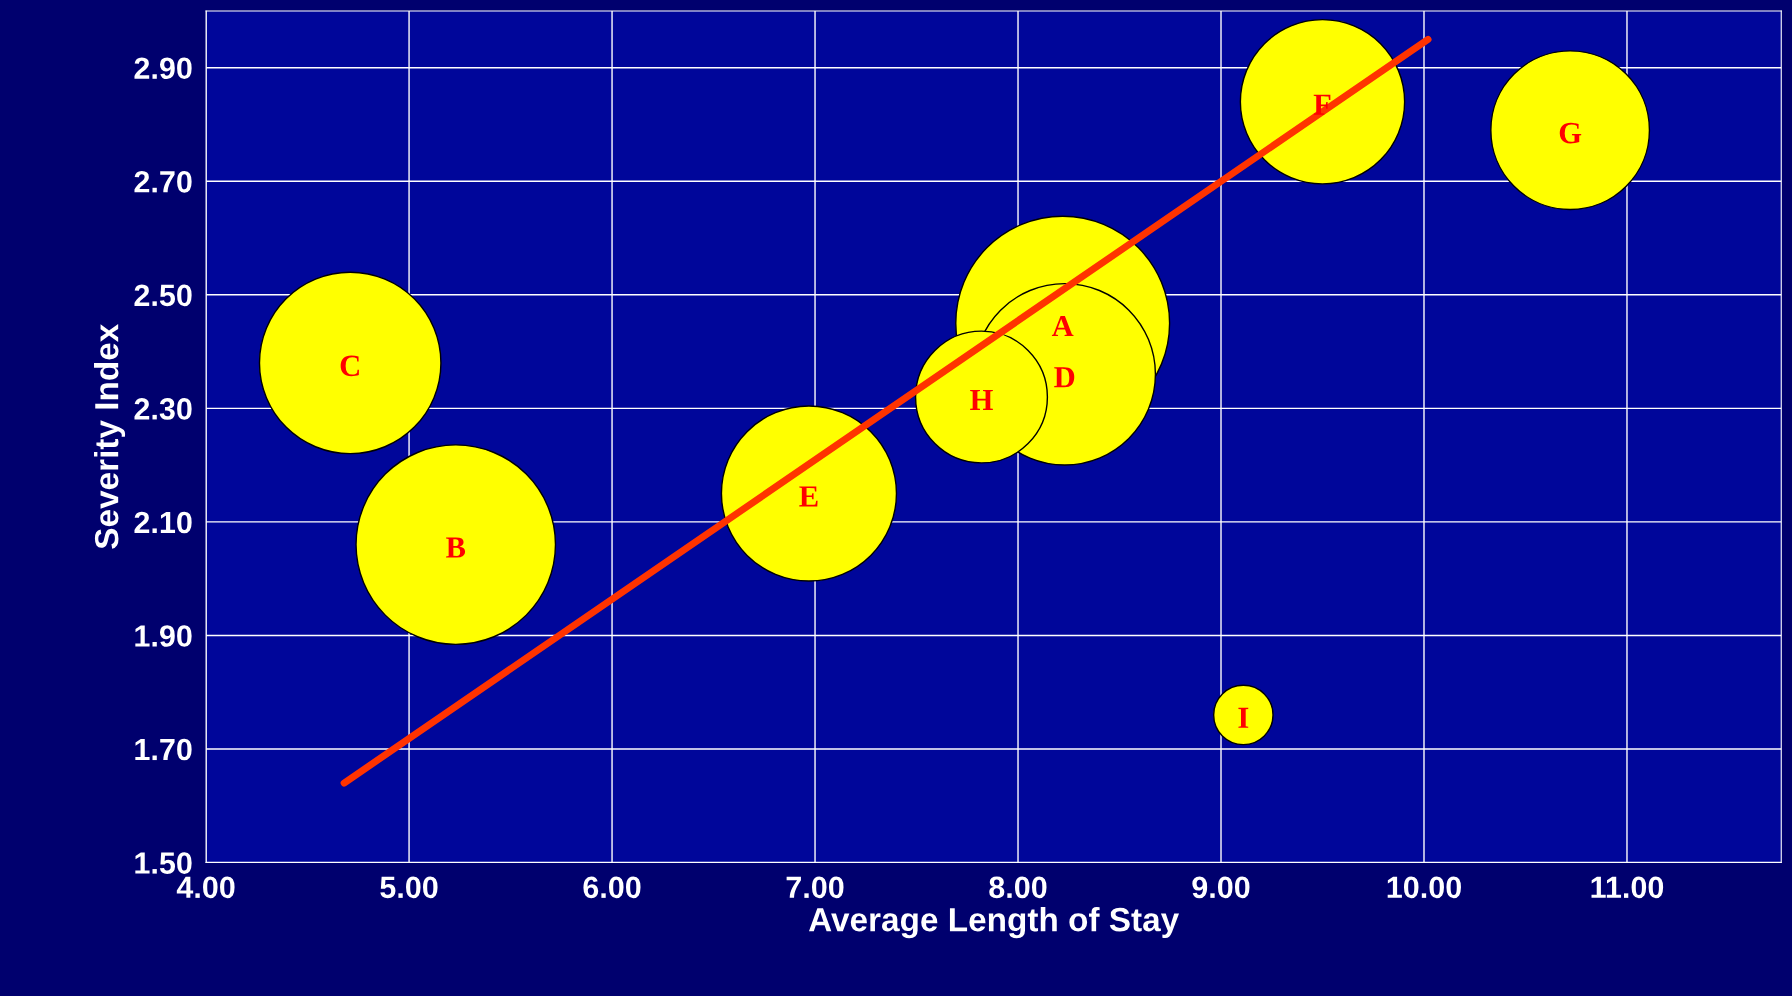 The image size is (1792, 996). I want to click on annotation: D, so click(1064, 377).